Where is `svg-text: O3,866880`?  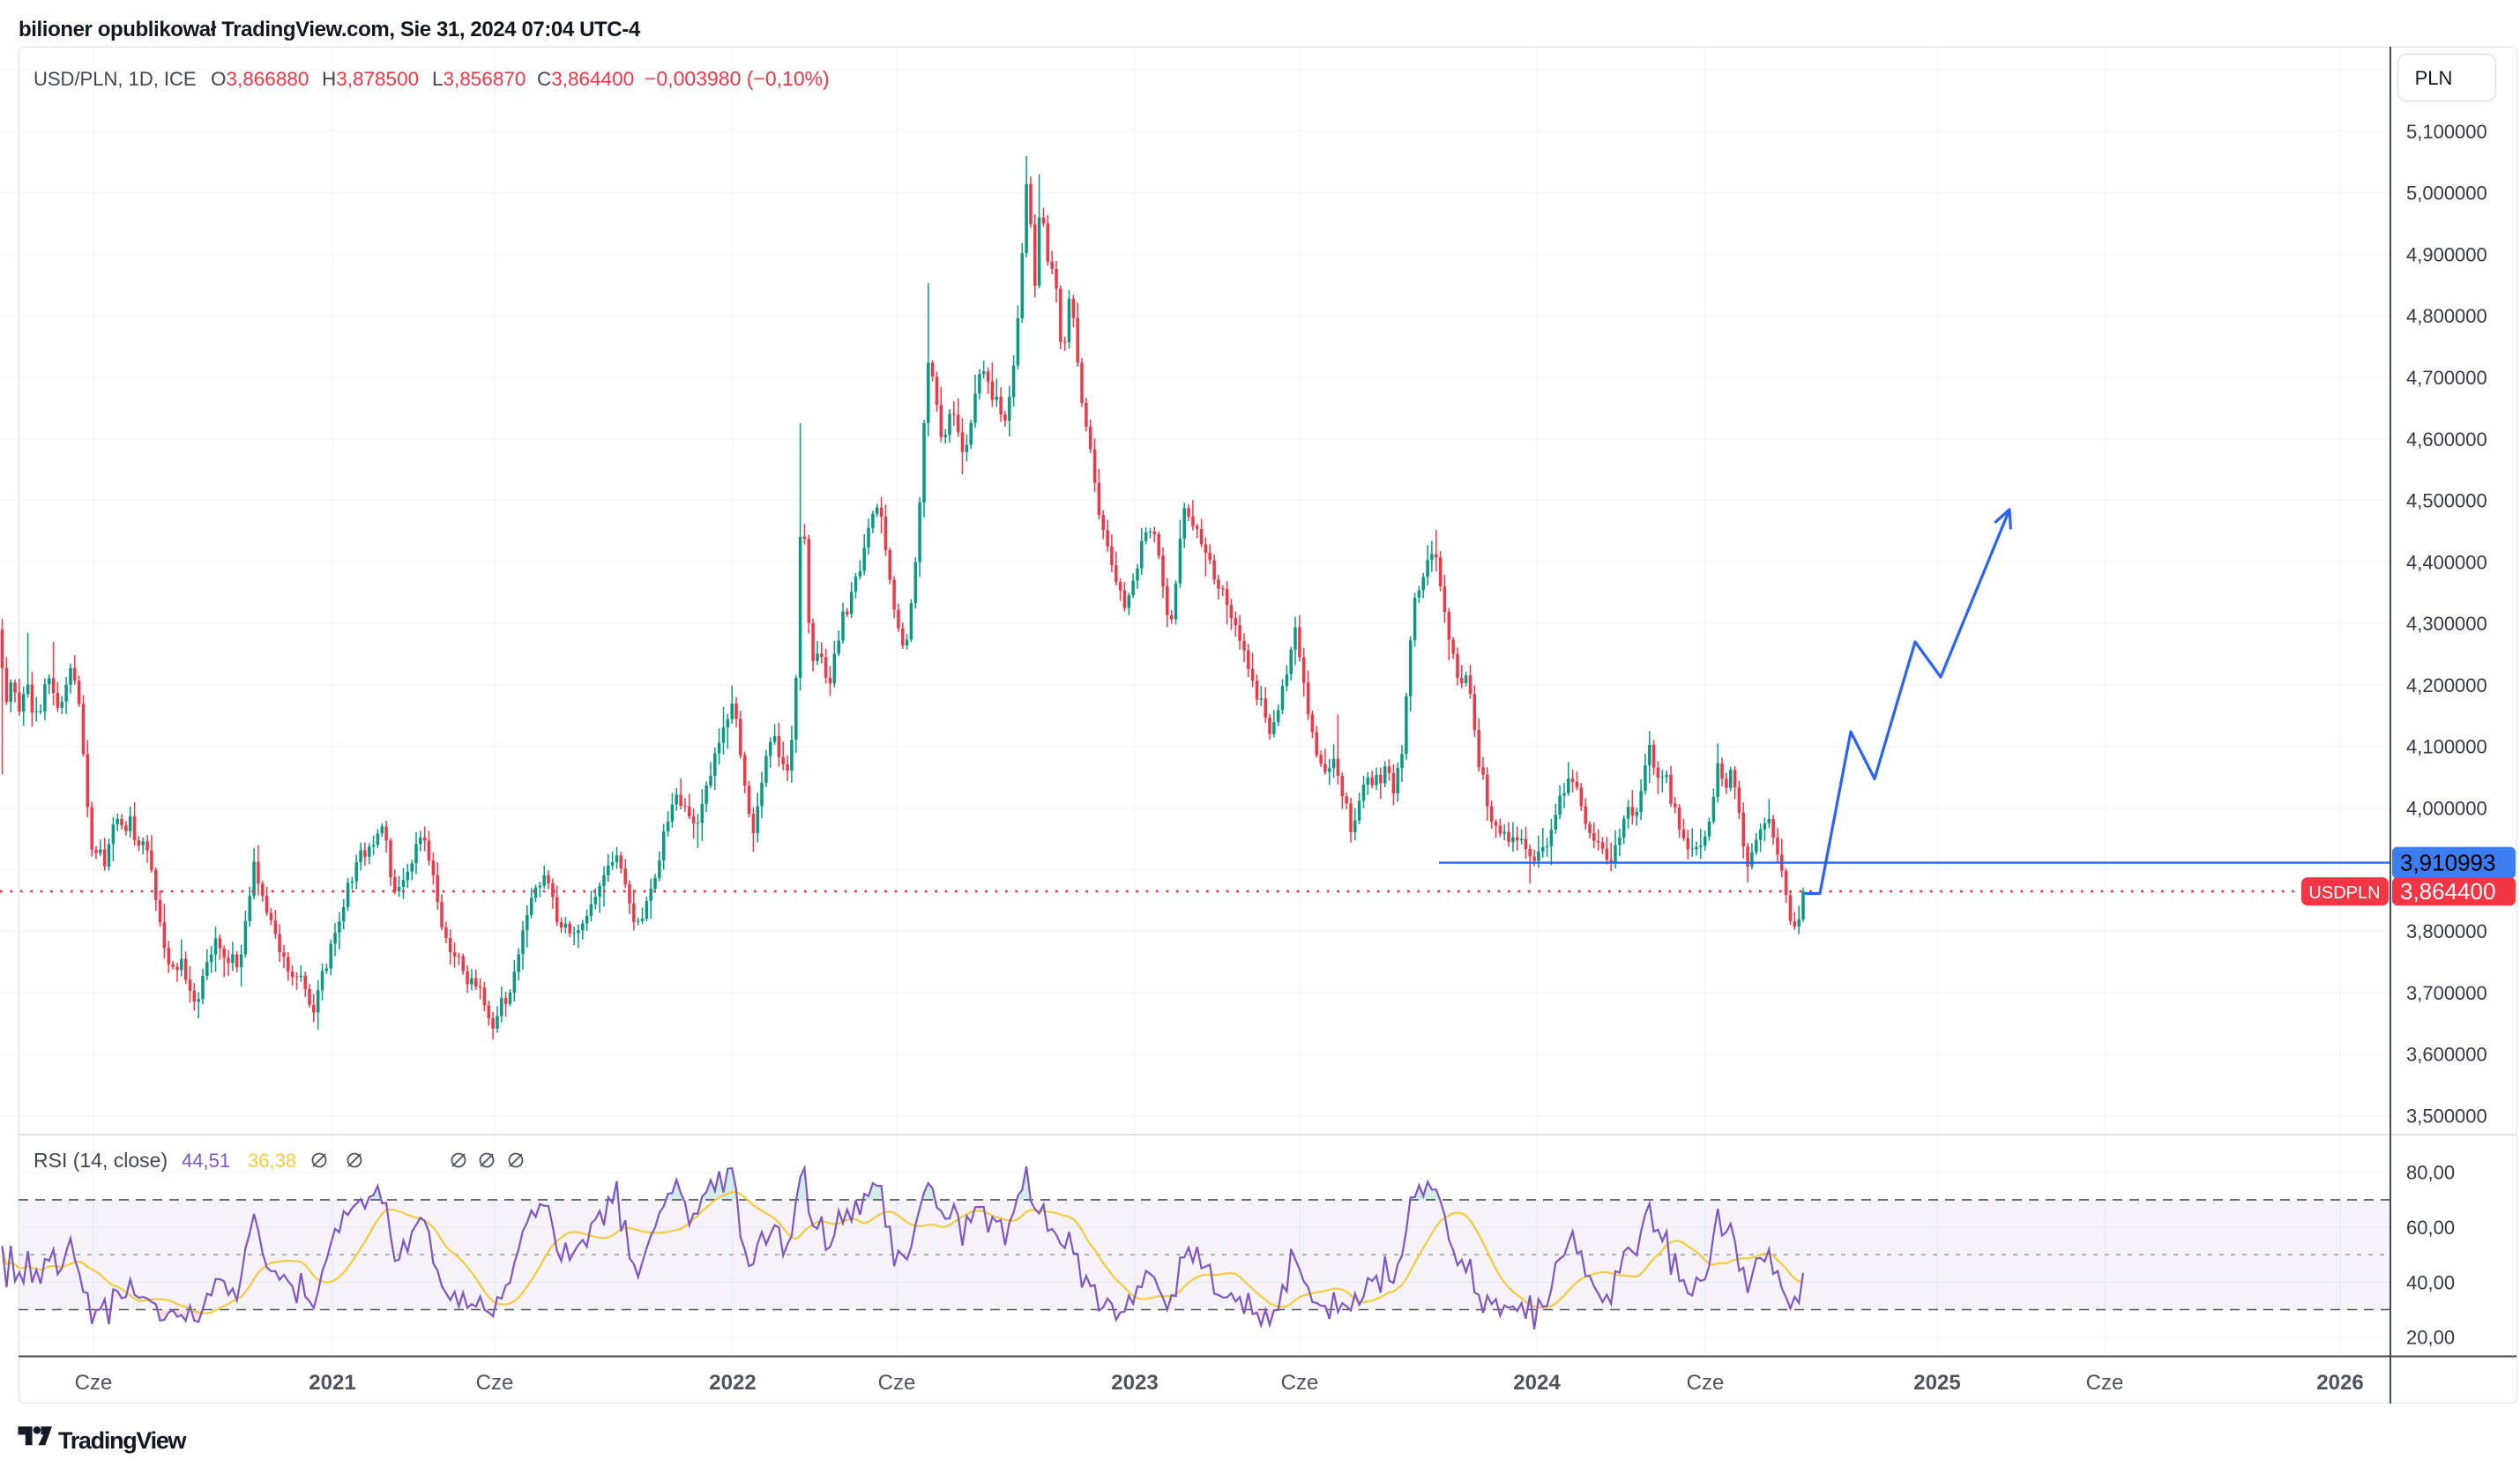 svg-text: O3,866880 is located at coordinates (260, 79).